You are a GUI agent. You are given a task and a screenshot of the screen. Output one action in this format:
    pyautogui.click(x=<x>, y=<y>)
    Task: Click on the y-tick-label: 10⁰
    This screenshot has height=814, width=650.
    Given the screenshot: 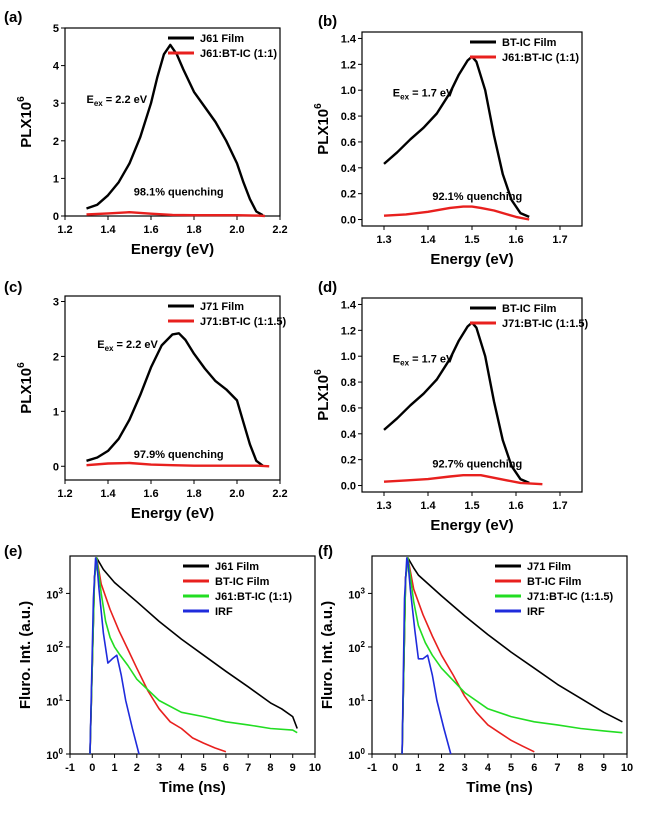 What is the action you would take?
    pyautogui.click(x=54, y=754)
    